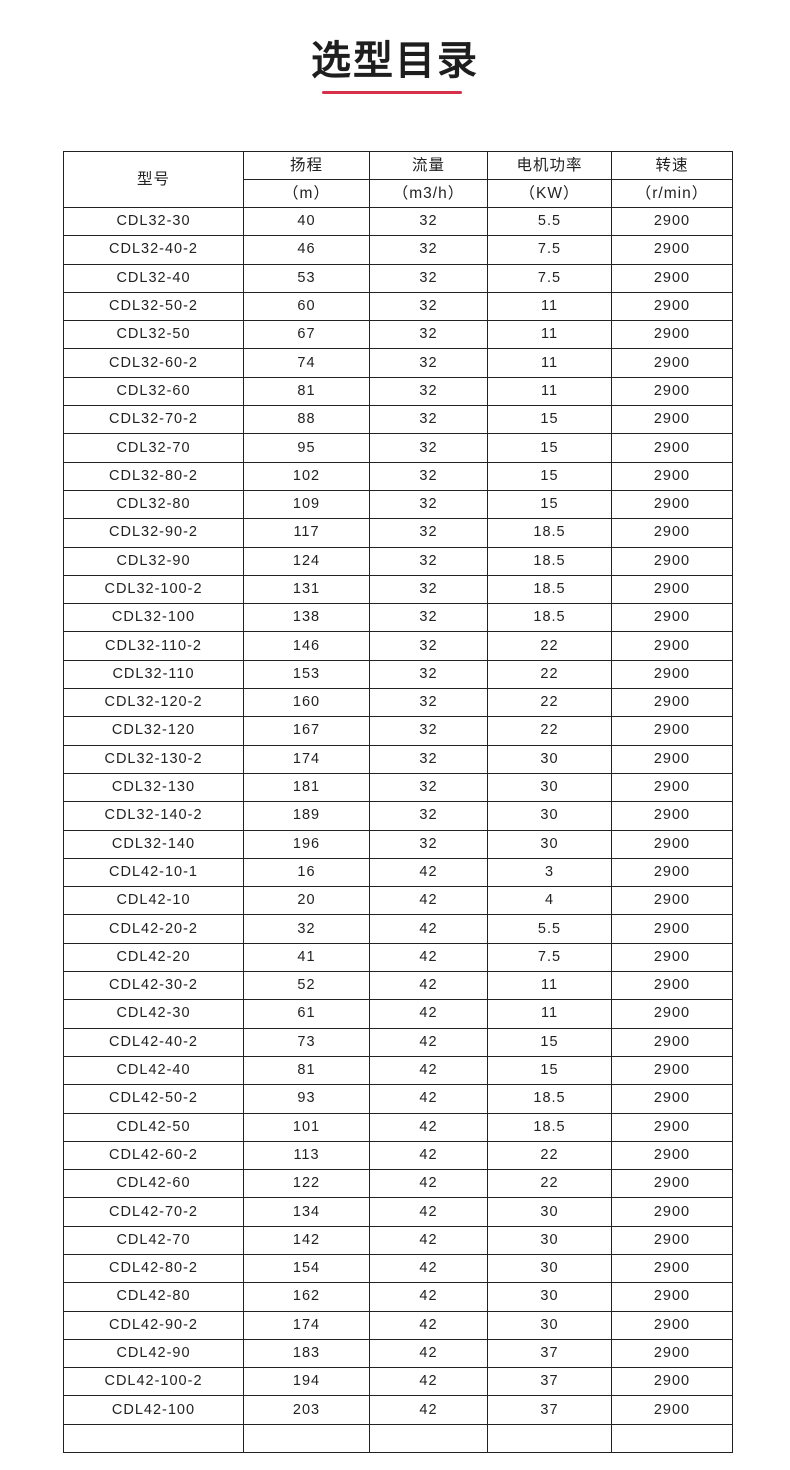 This screenshot has width=790, height=1470. What do you see at coordinates (398, 618) in the screenshot?
I see `table-row: CDL32-100 138 32 18.5 2900` at bounding box center [398, 618].